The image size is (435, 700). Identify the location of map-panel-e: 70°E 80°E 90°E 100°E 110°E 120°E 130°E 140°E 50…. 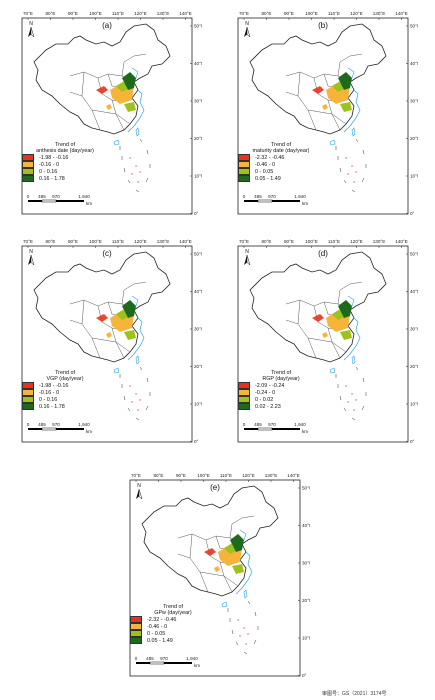
(215, 575).